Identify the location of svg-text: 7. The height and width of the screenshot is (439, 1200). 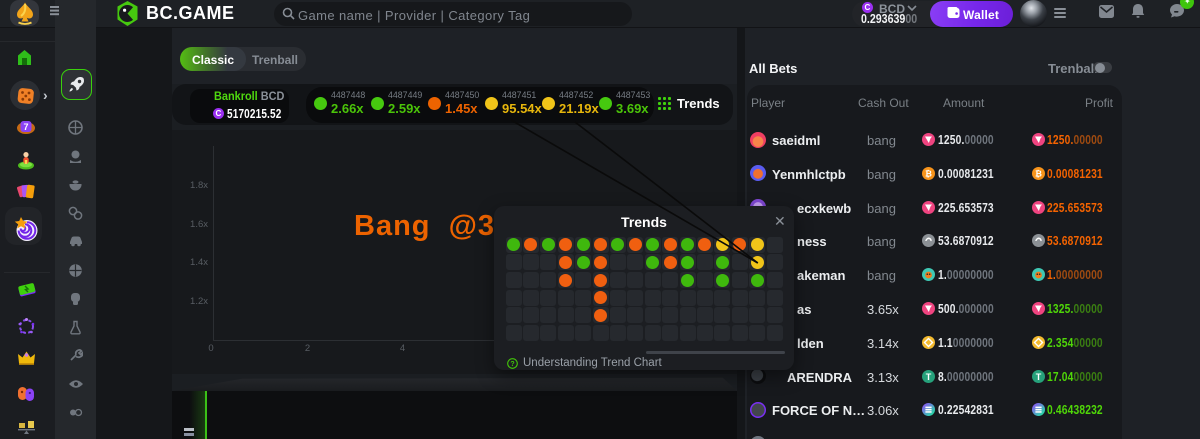
(25, 127).